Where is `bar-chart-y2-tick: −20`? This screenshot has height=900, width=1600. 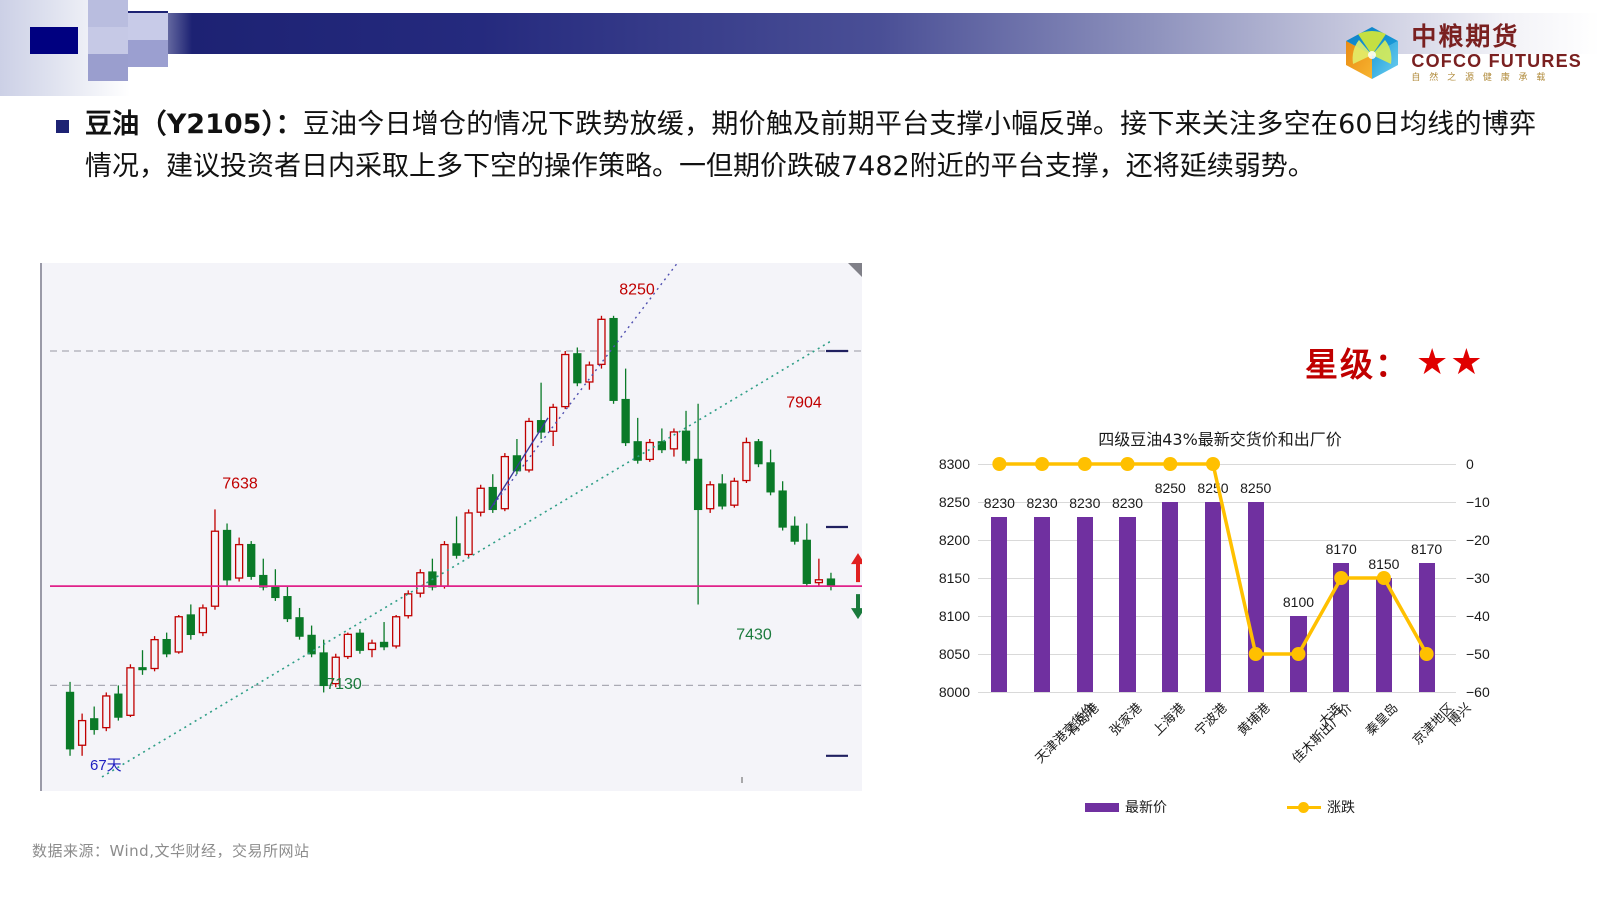
bar-chart-y2-tick: −20 is located at coordinates (1478, 540).